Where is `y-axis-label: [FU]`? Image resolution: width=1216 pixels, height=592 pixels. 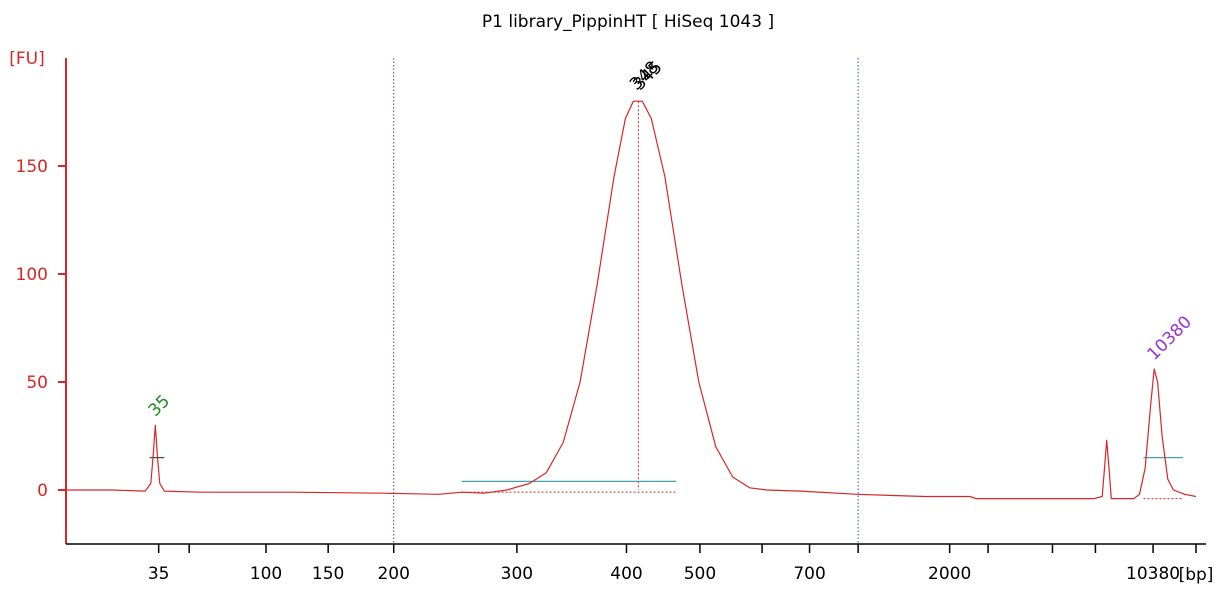
y-axis-label: [FU] is located at coordinates (27, 59).